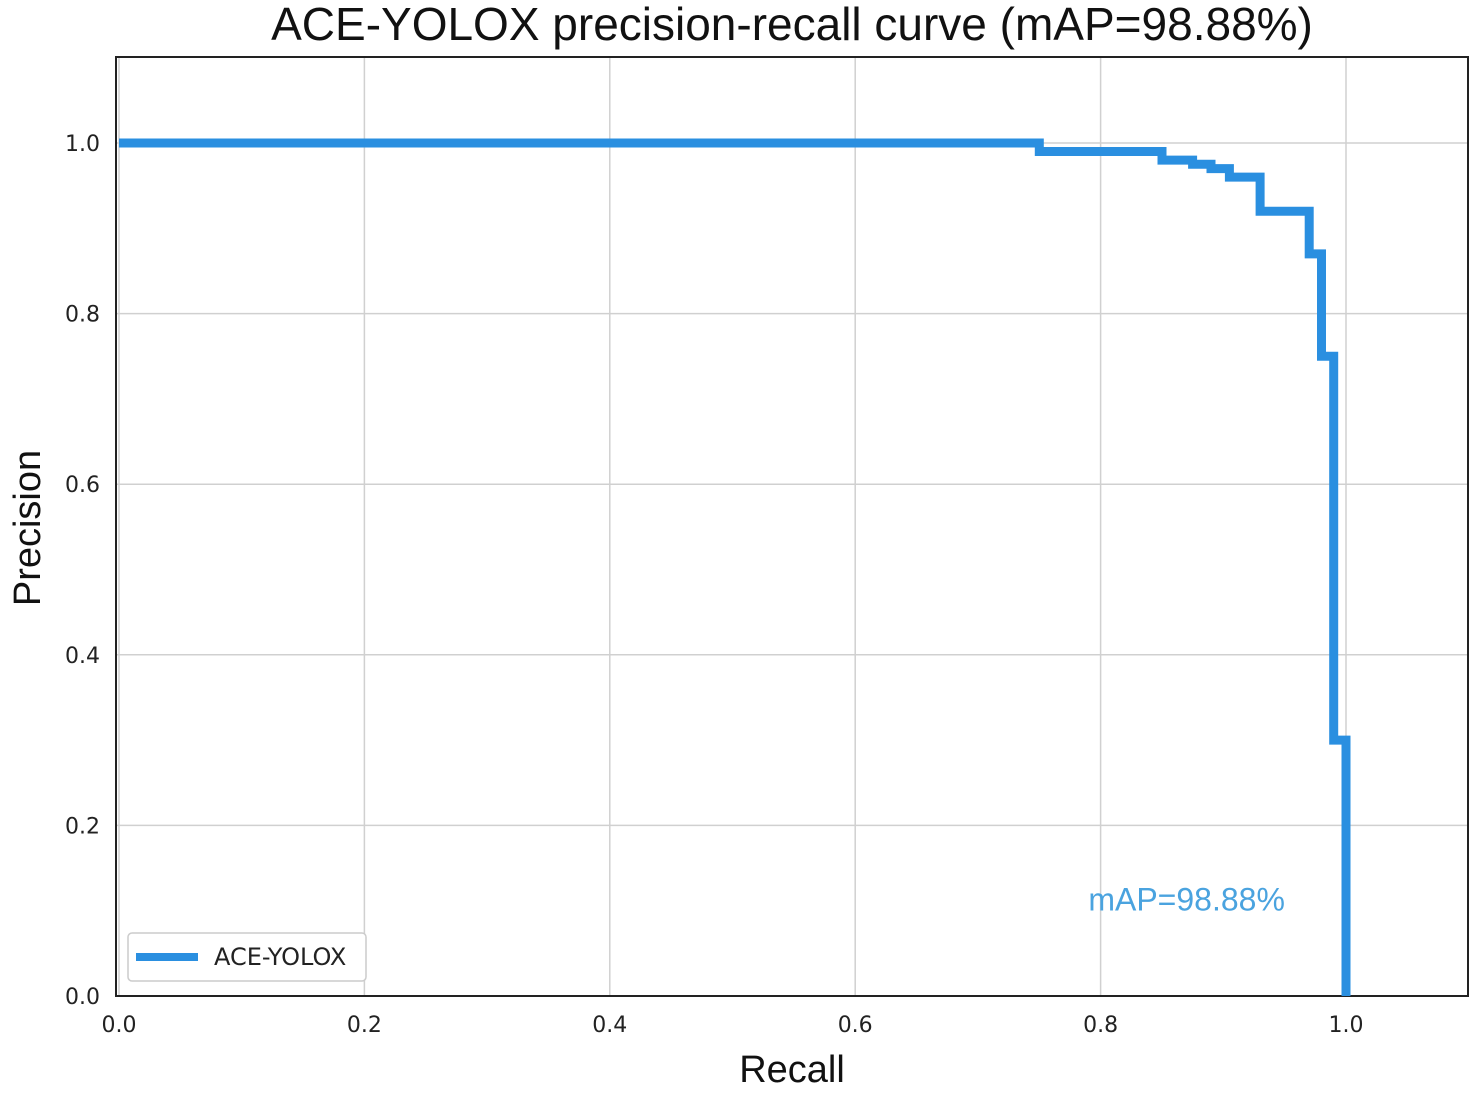 The image size is (1478, 1093). What do you see at coordinates (82, 144) in the screenshot?
I see `y-tick-label: 1.0` at bounding box center [82, 144].